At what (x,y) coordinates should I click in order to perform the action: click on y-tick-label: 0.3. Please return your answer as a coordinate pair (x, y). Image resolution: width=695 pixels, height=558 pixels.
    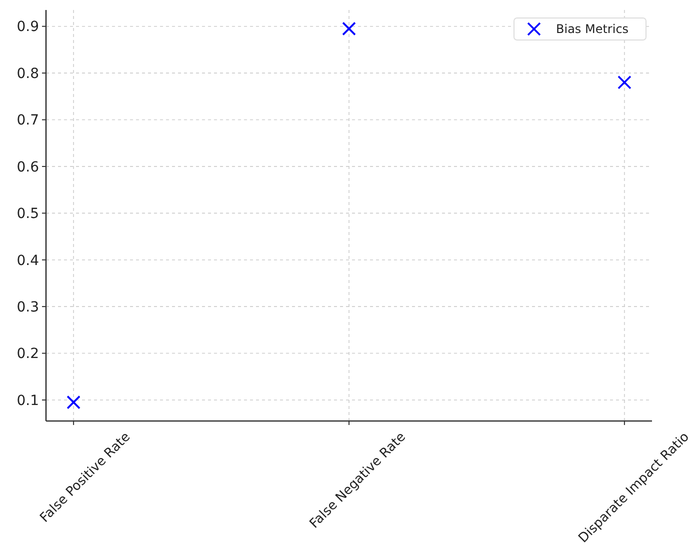
    Looking at the image, I should click on (27, 307).